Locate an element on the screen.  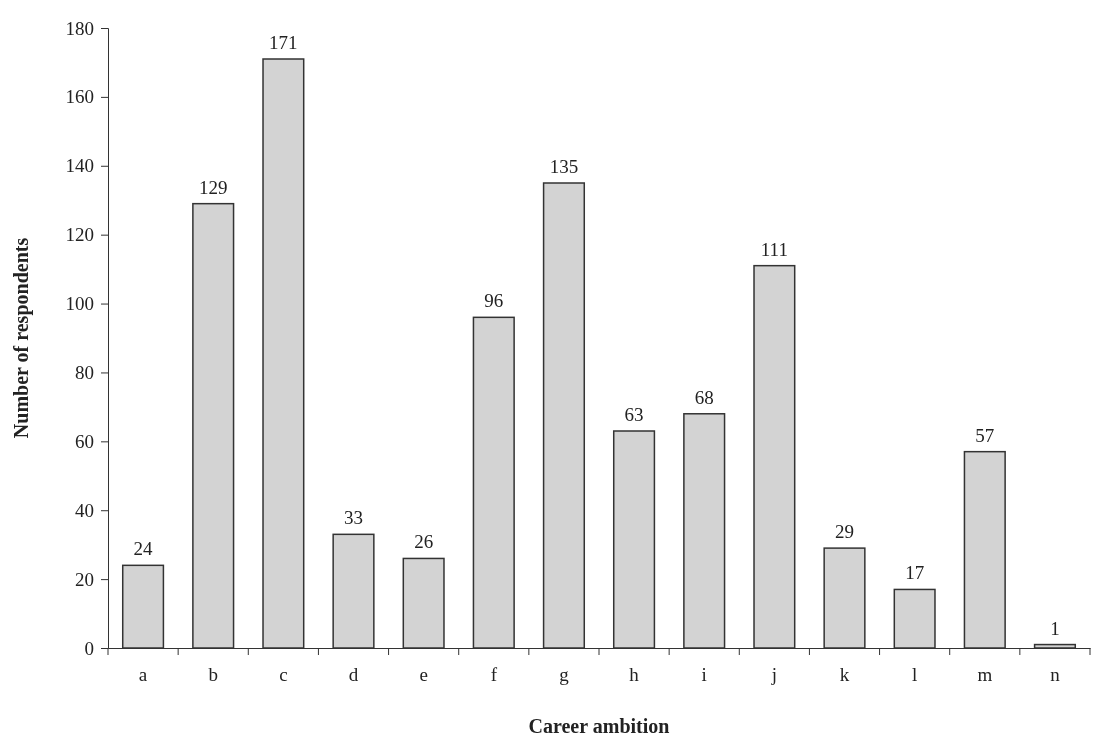
y-tick-label: 140 is located at coordinates (79, 166).